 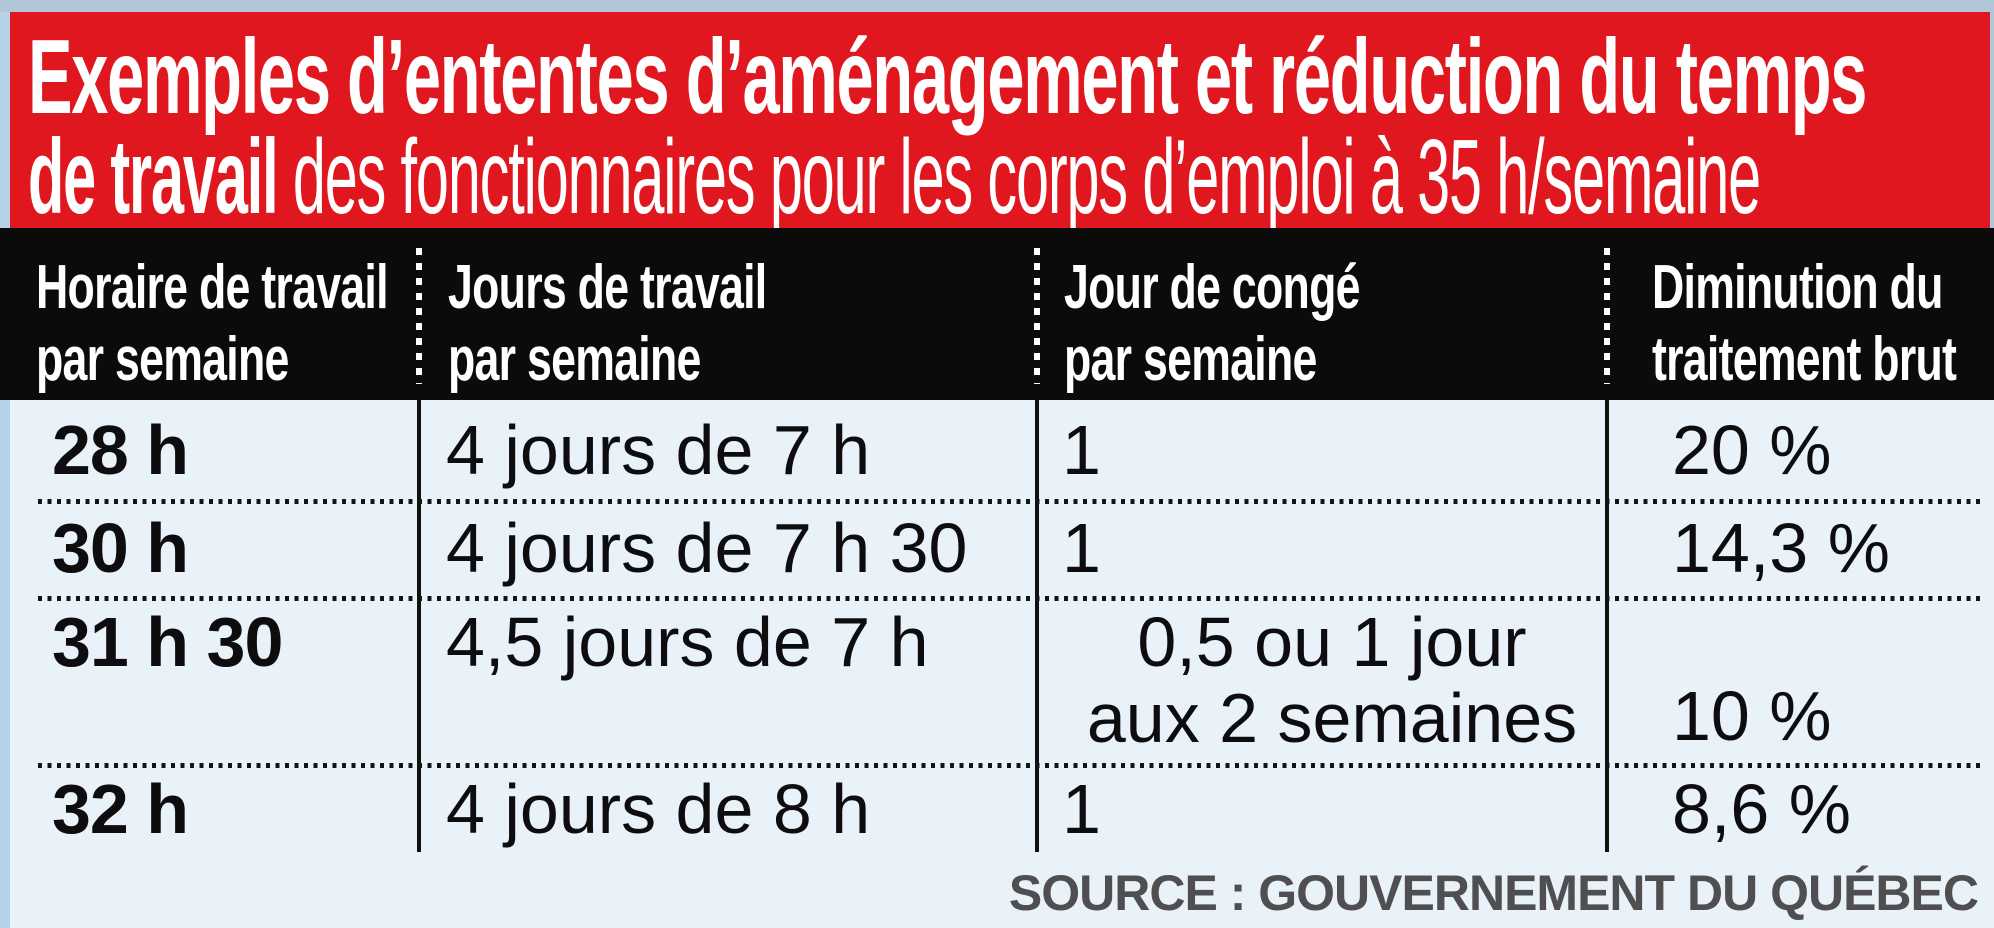 I want to click on cell-r3-jours: 4,5 jours de 7 h, so click(x=687, y=642).